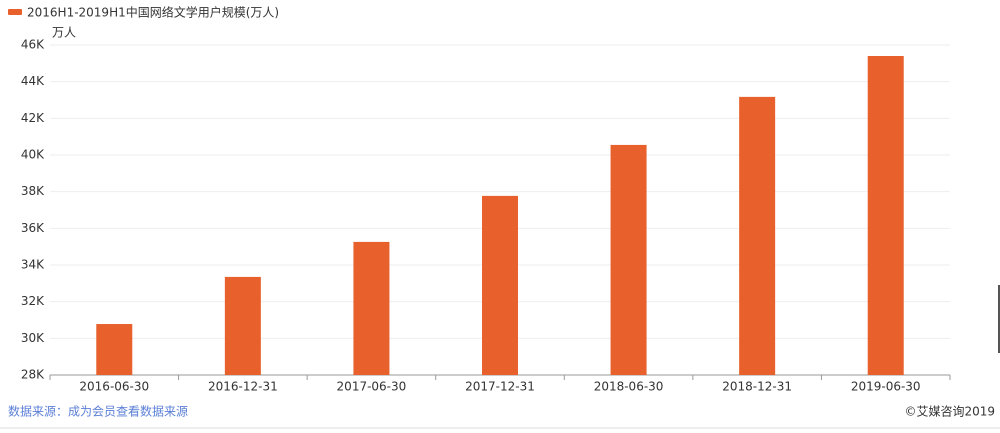 The height and width of the screenshot is (433, 1000). I want to click on y-tick-label: 34K, so click(33, 265).